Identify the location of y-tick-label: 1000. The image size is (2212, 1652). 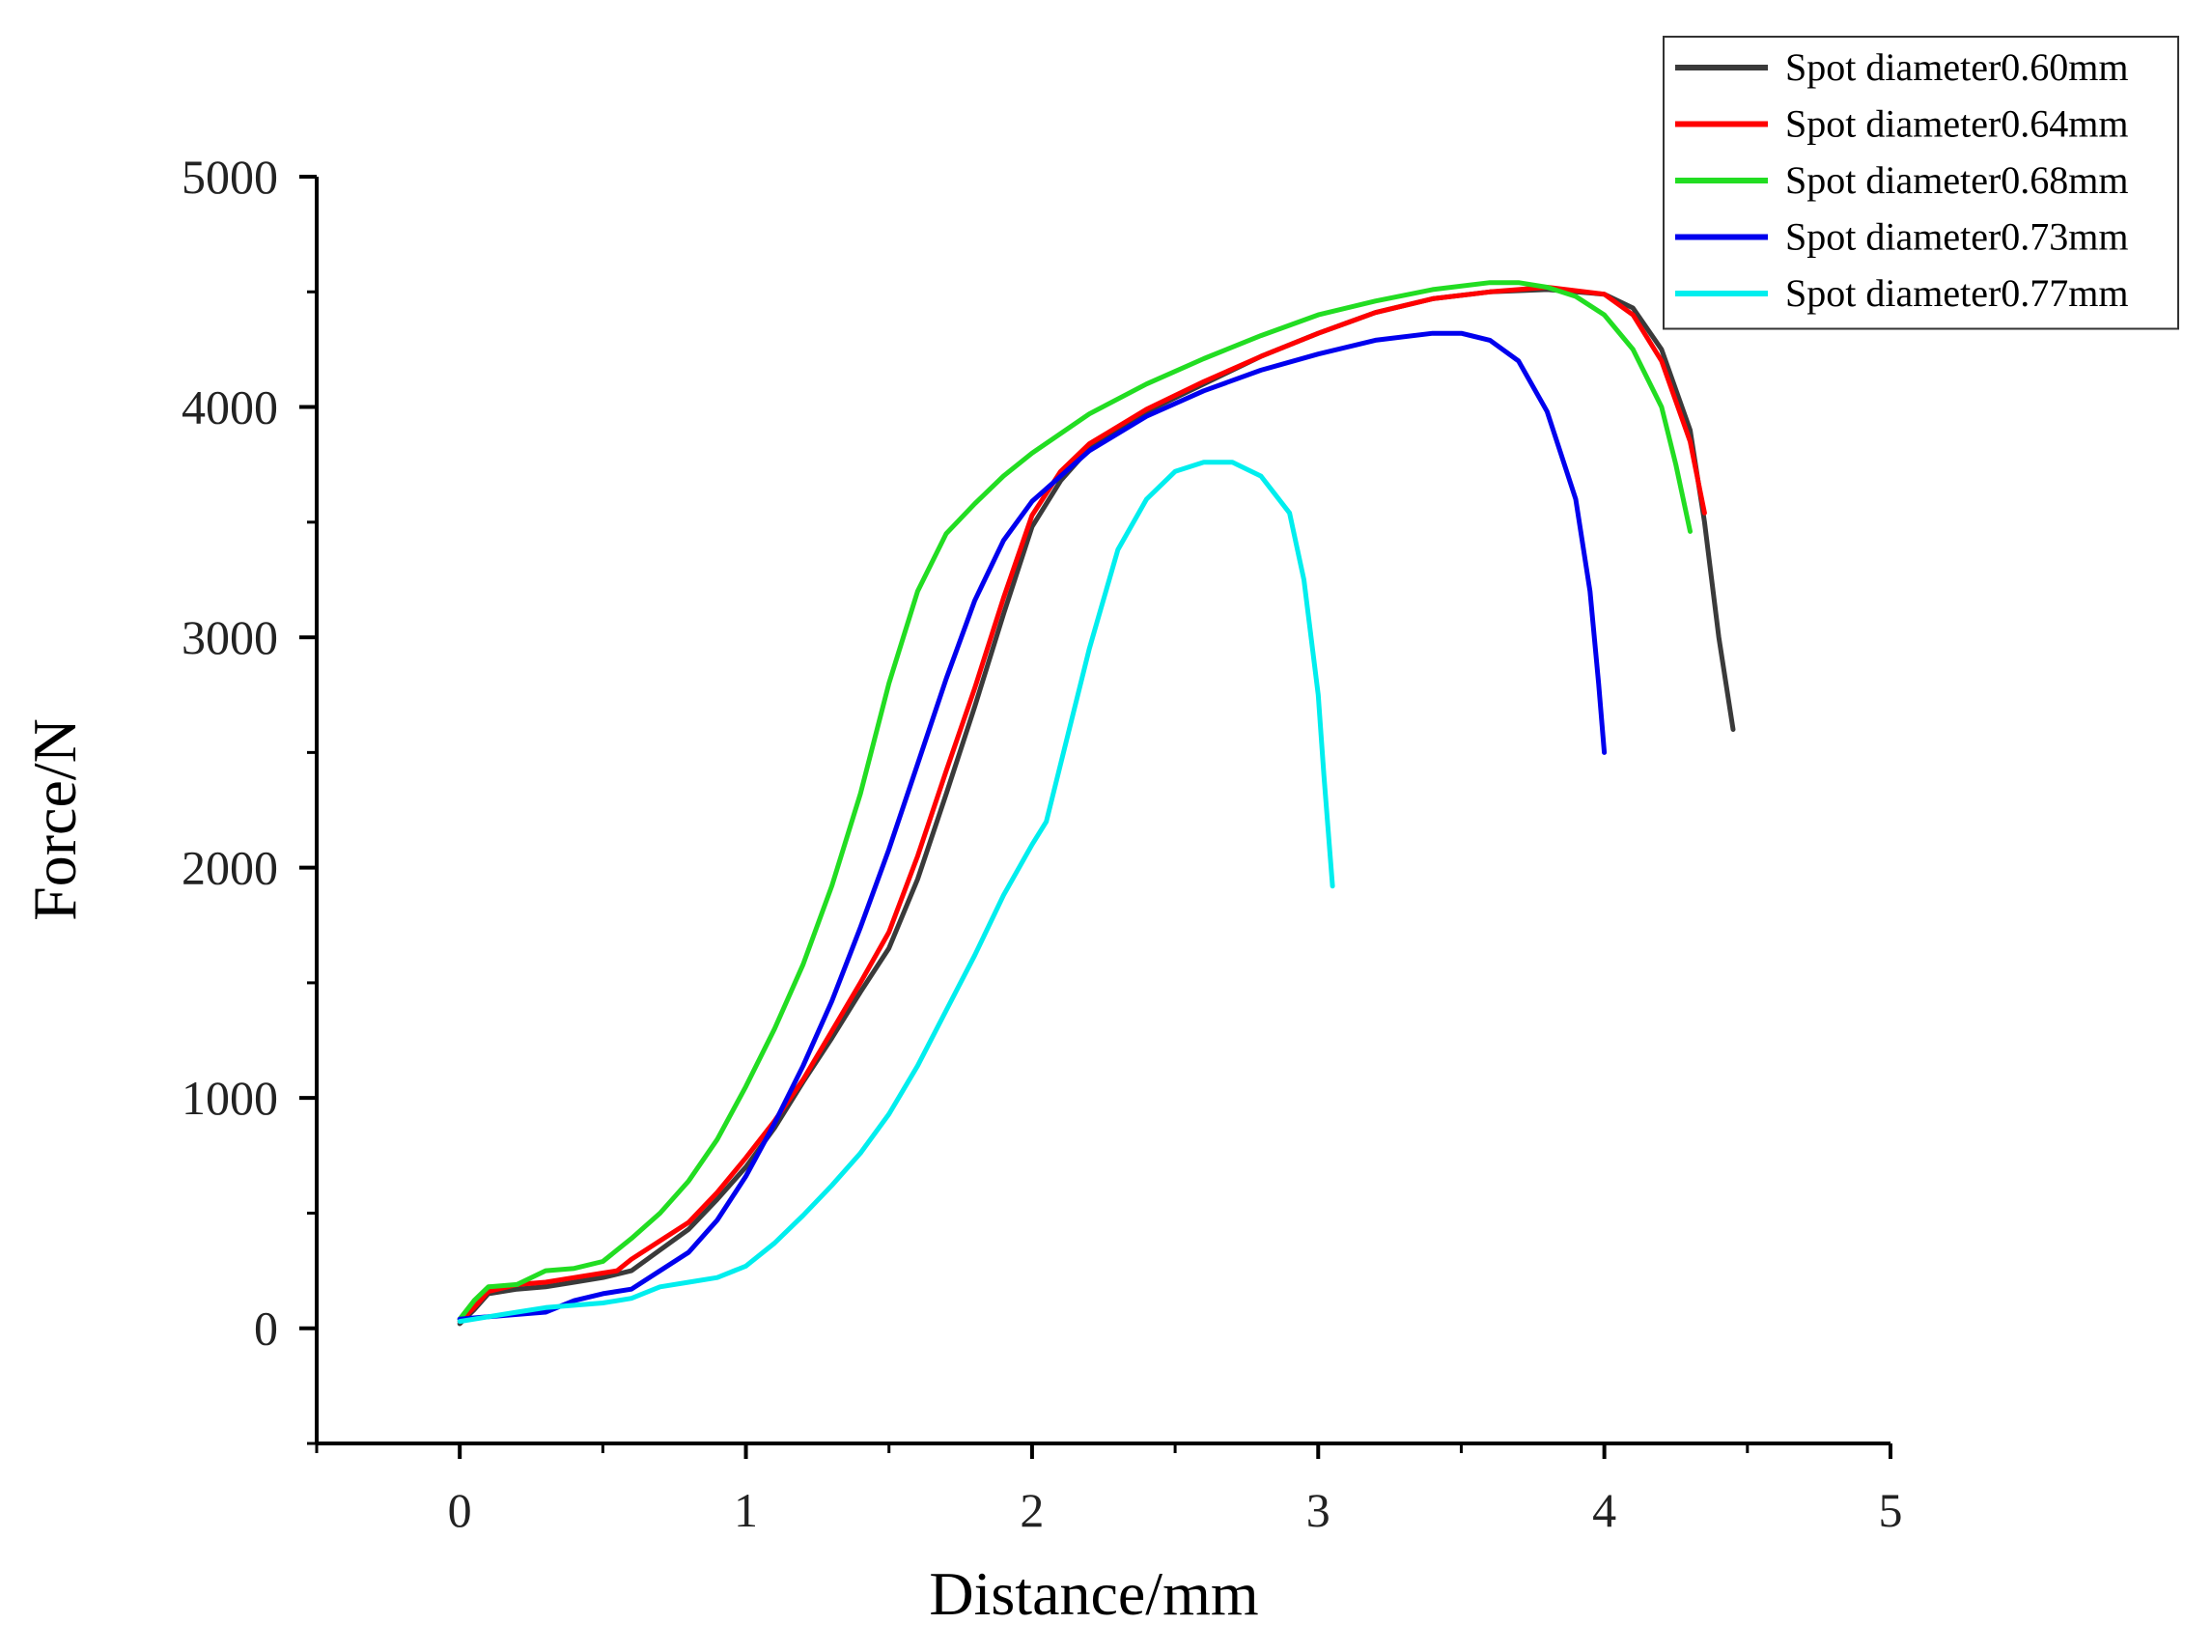
(230, 1098).